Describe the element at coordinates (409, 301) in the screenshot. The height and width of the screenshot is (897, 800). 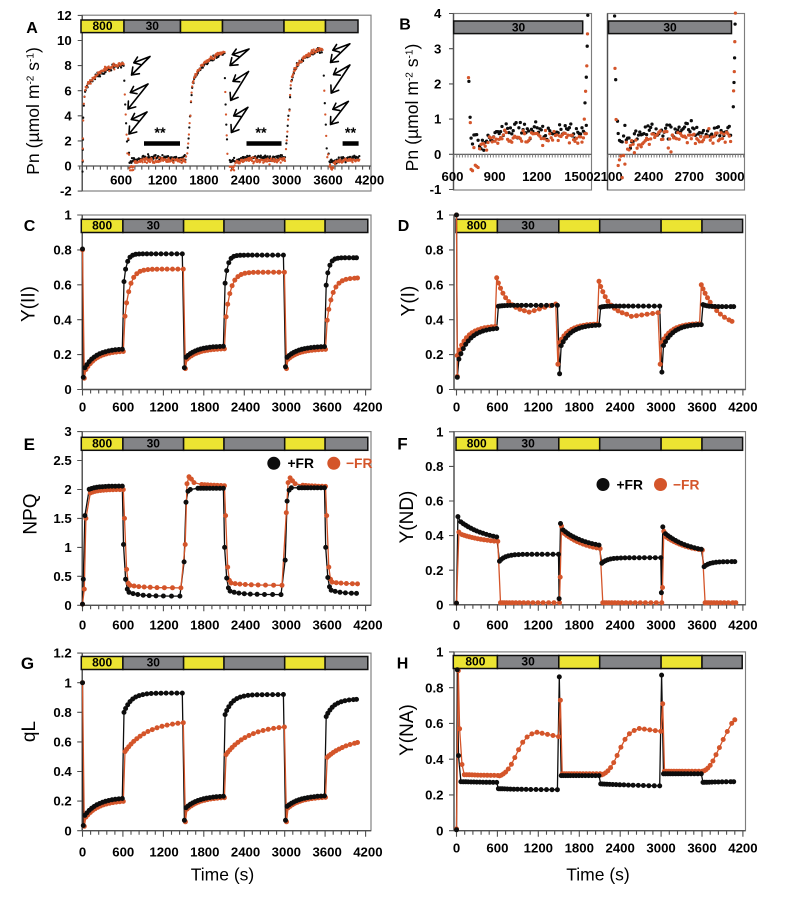
I see `svg-text: Y(I)` at that location.